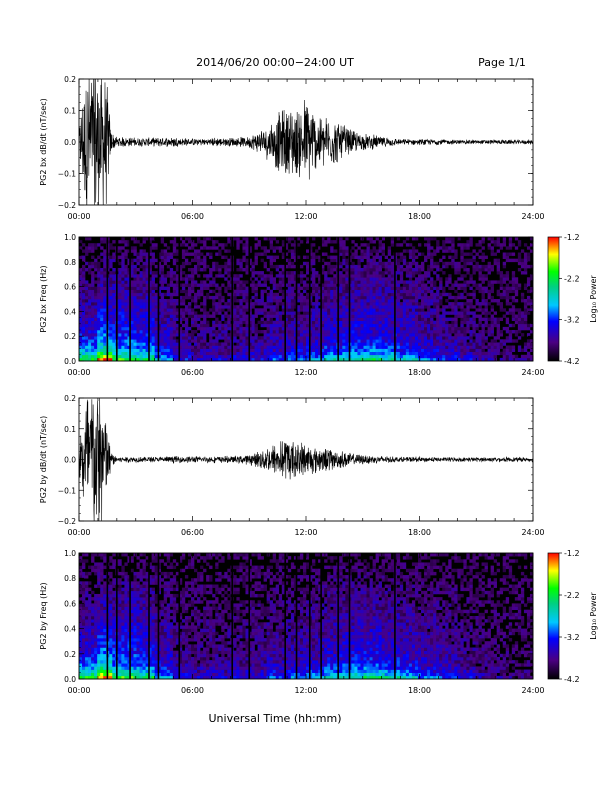 This screenshot has width=612, height=792. Describe the element at coordinates (149, 299) in the screenshot. I see `data-gap-line` at that location.